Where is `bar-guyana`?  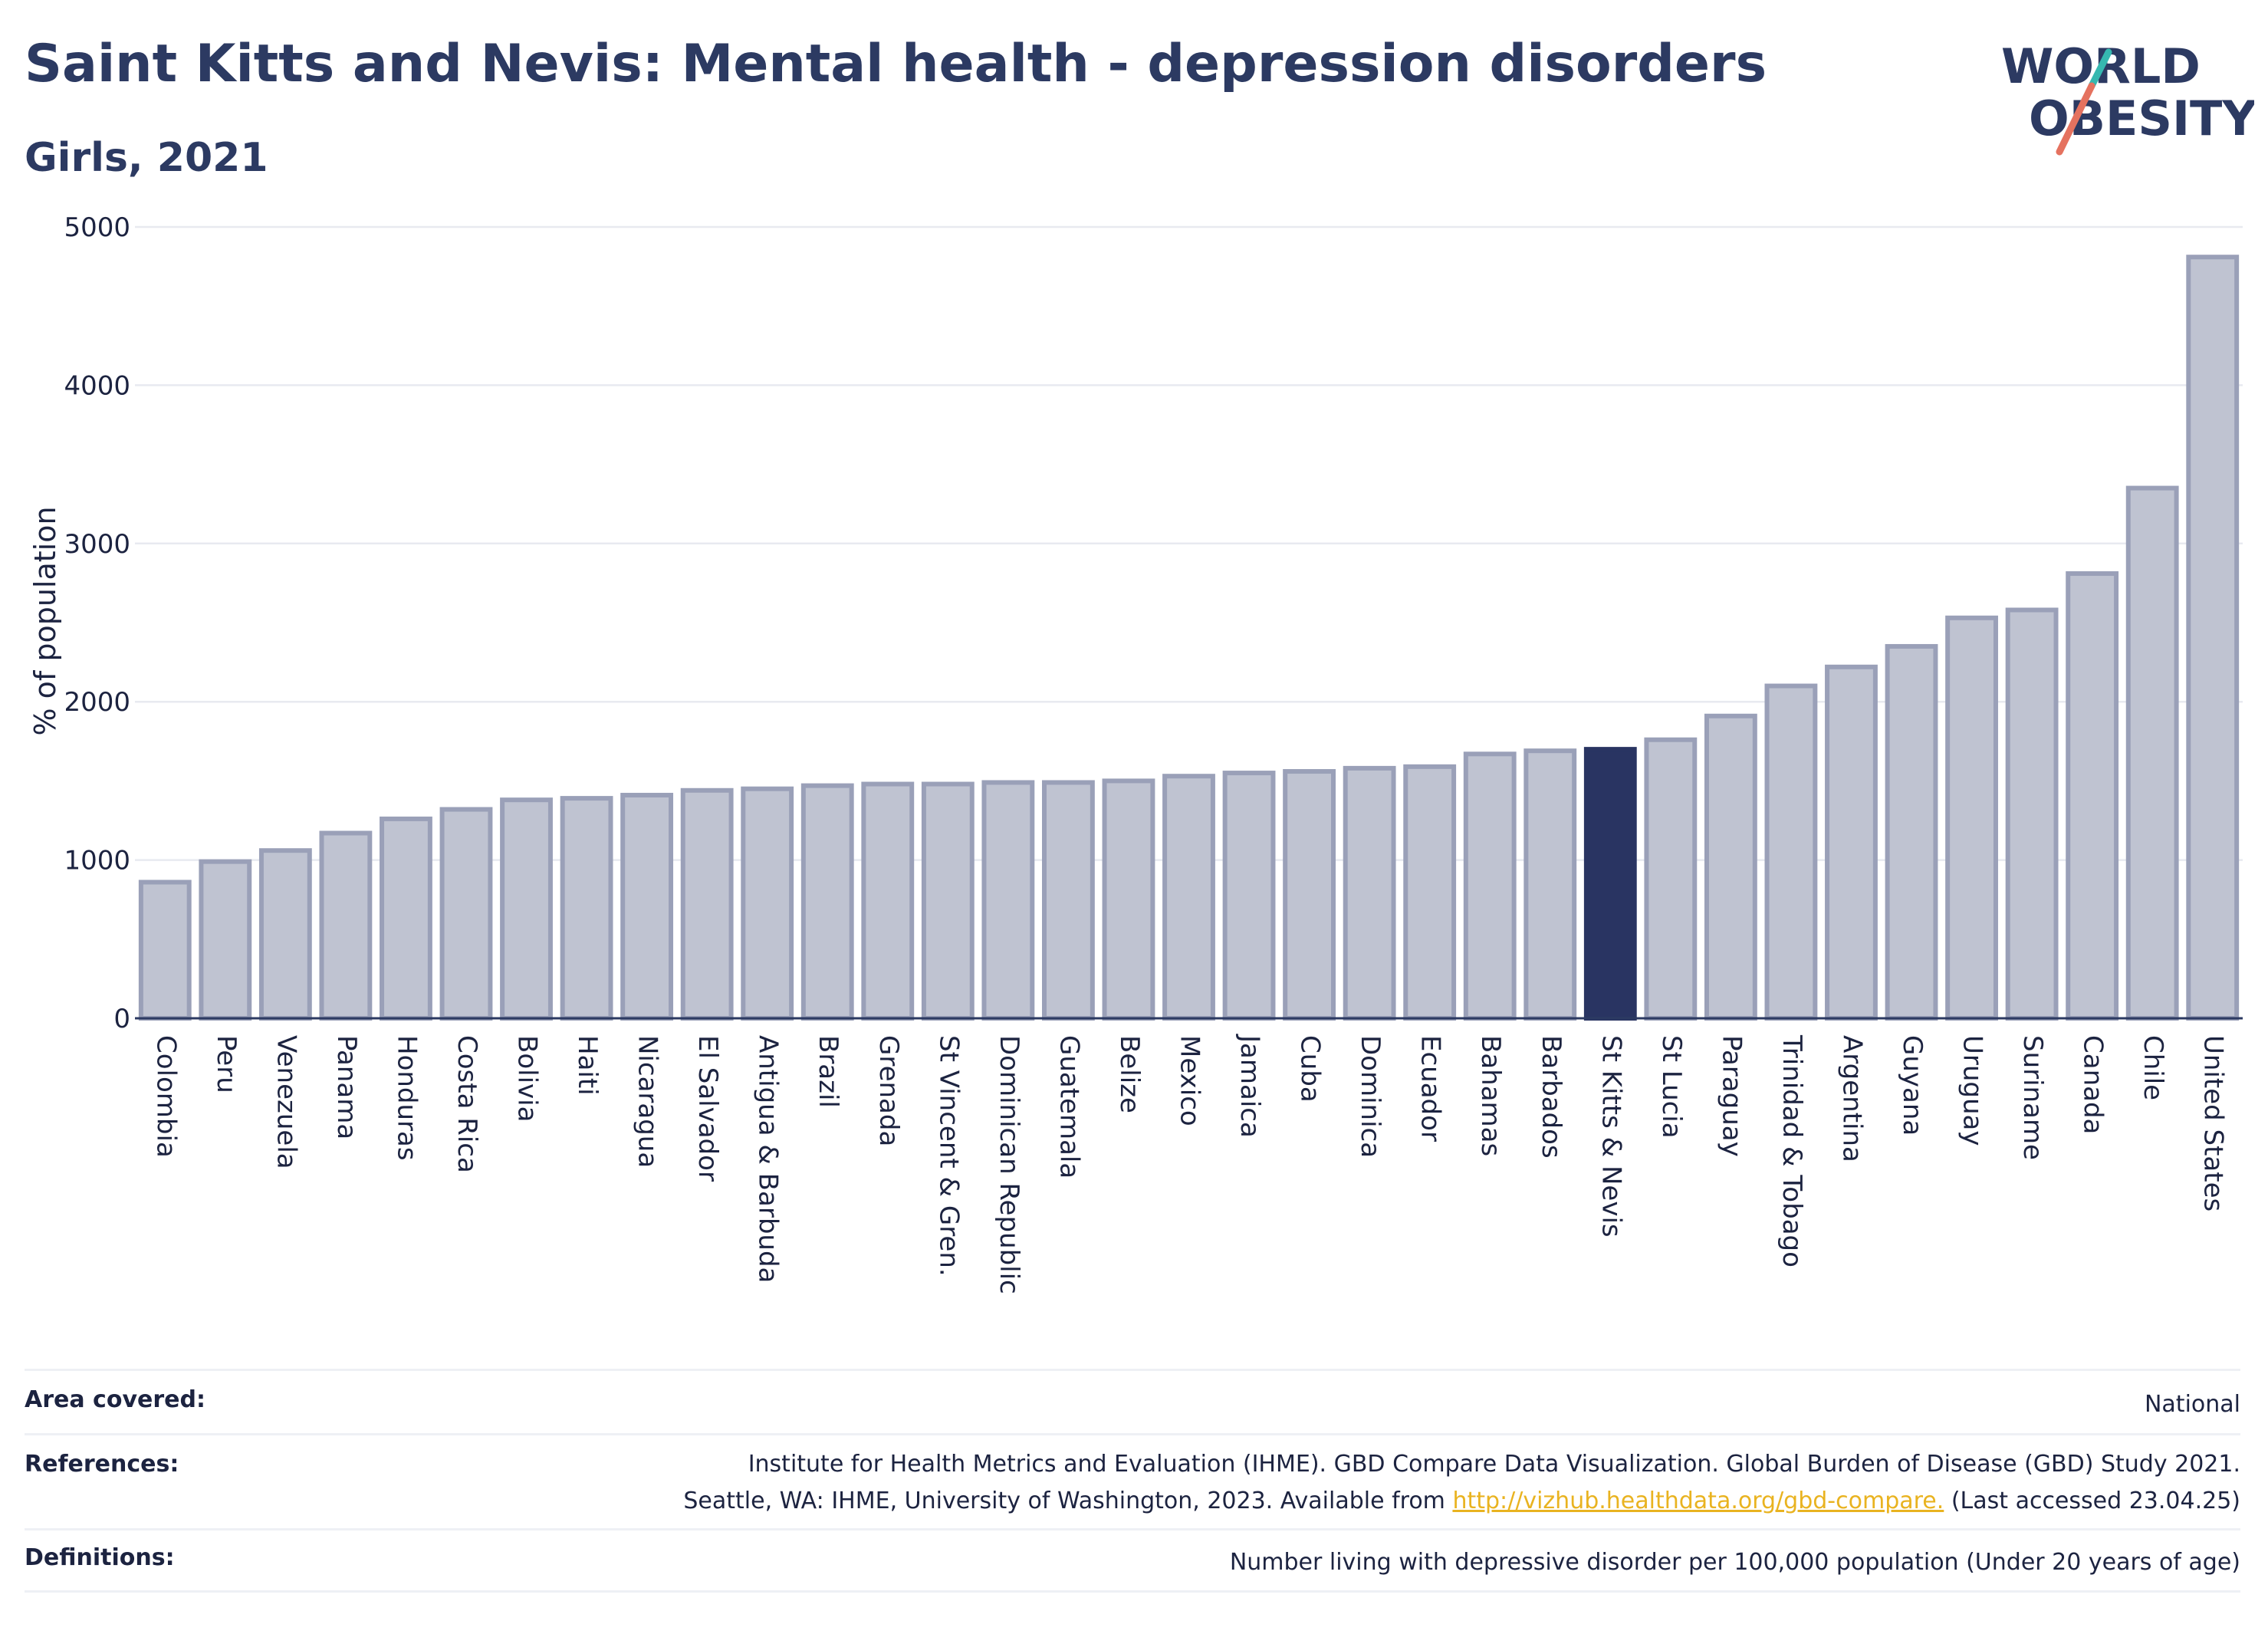
bar-guyana is located at coordinates (1911, 832).